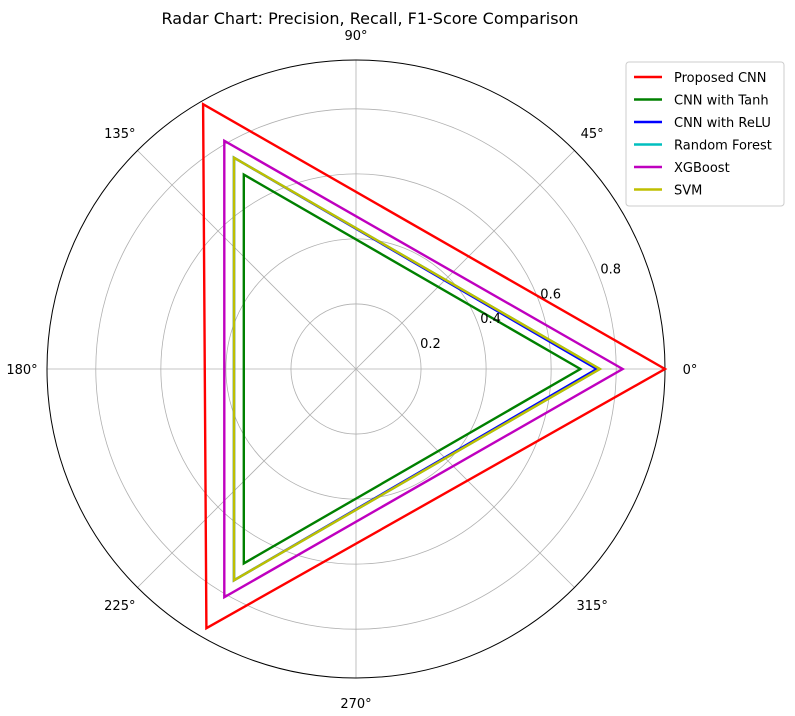 The height and width of the screenshot is (716, 795). I want to click on legend-entry: CNN with Tanh, so click(721, 101).